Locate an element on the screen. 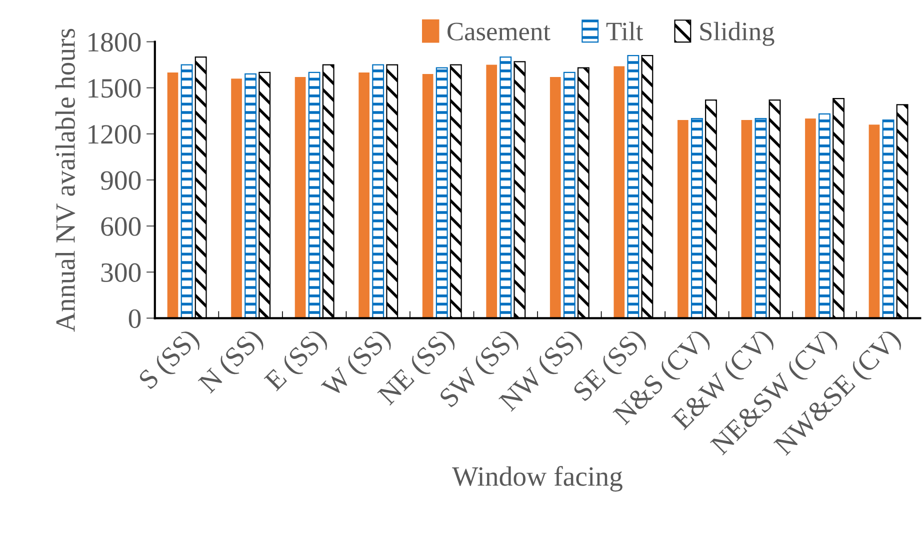 Image resolution: width=922 pixels, height=542 pixels. y-tick-label: 0 is located at coordinates (134, 318).